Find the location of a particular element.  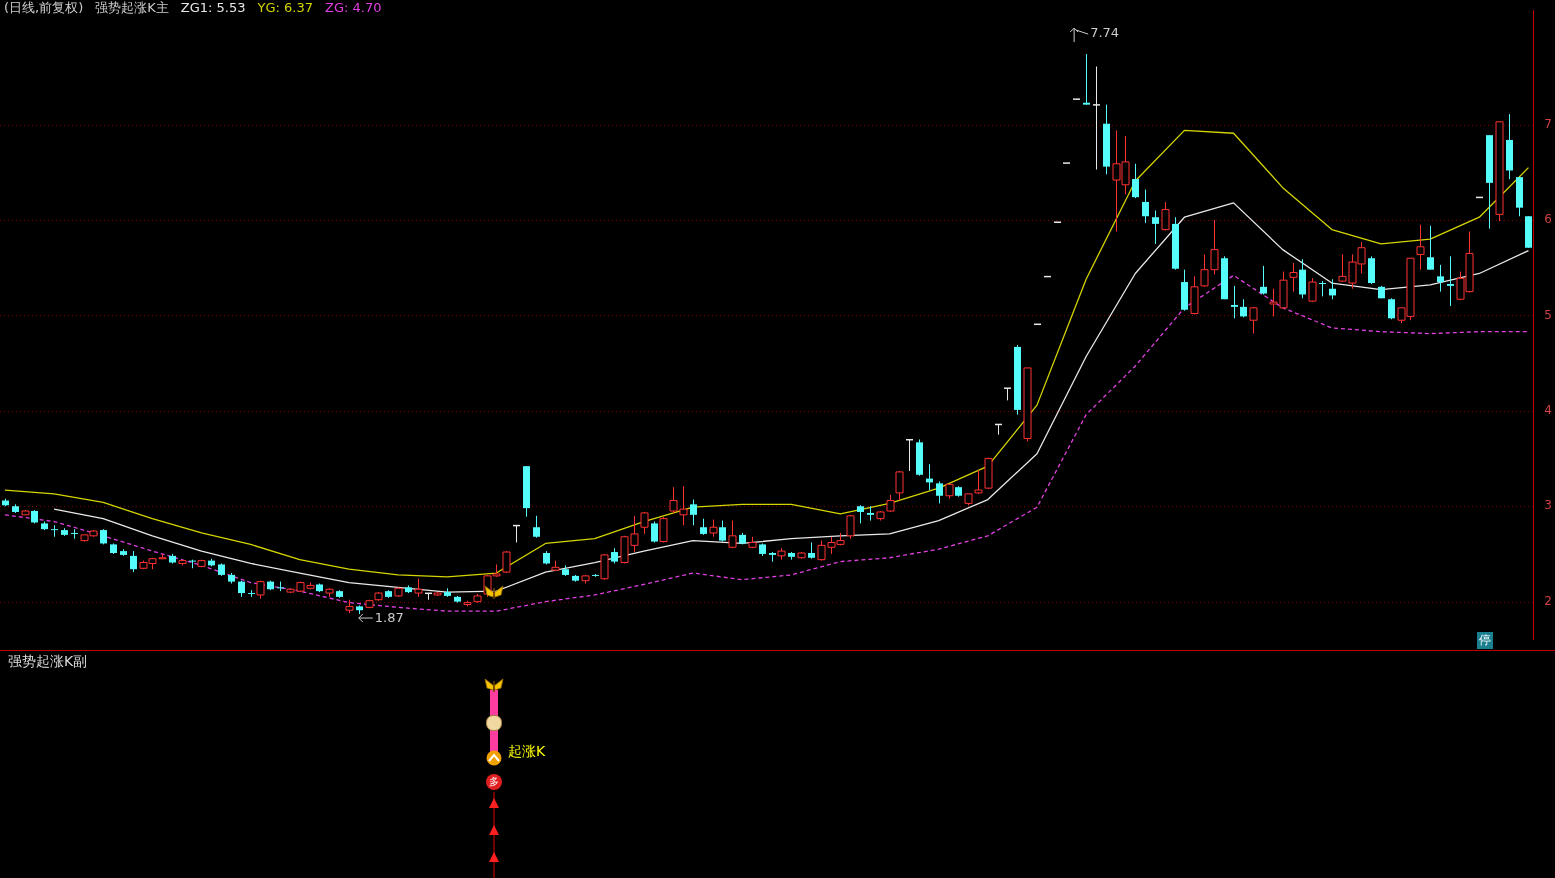

y-tick-label: 3 is located at coordinates (1548, 505).